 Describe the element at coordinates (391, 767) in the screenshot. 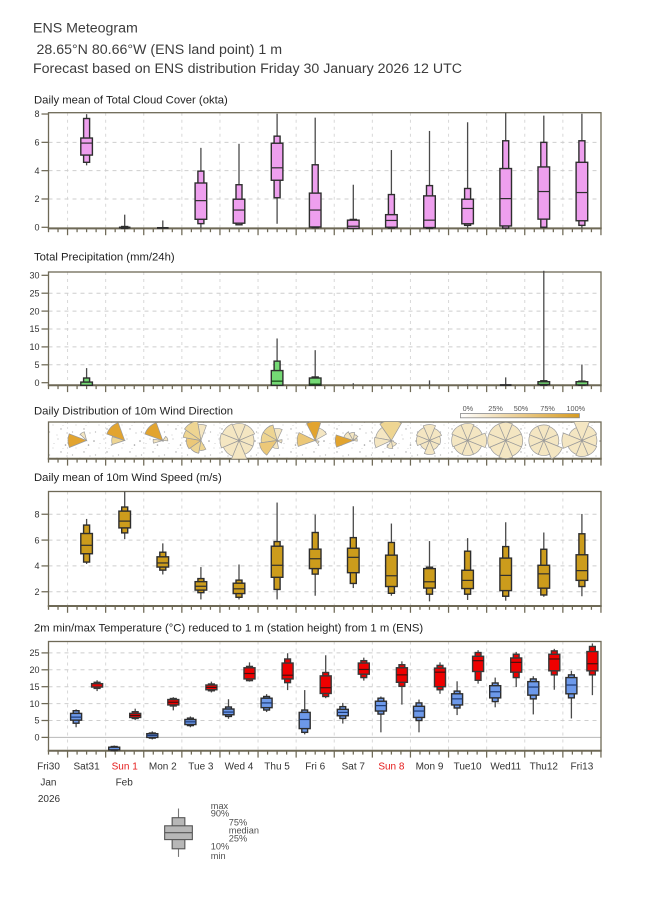

I see `svg-text: Sun 8` at that location.